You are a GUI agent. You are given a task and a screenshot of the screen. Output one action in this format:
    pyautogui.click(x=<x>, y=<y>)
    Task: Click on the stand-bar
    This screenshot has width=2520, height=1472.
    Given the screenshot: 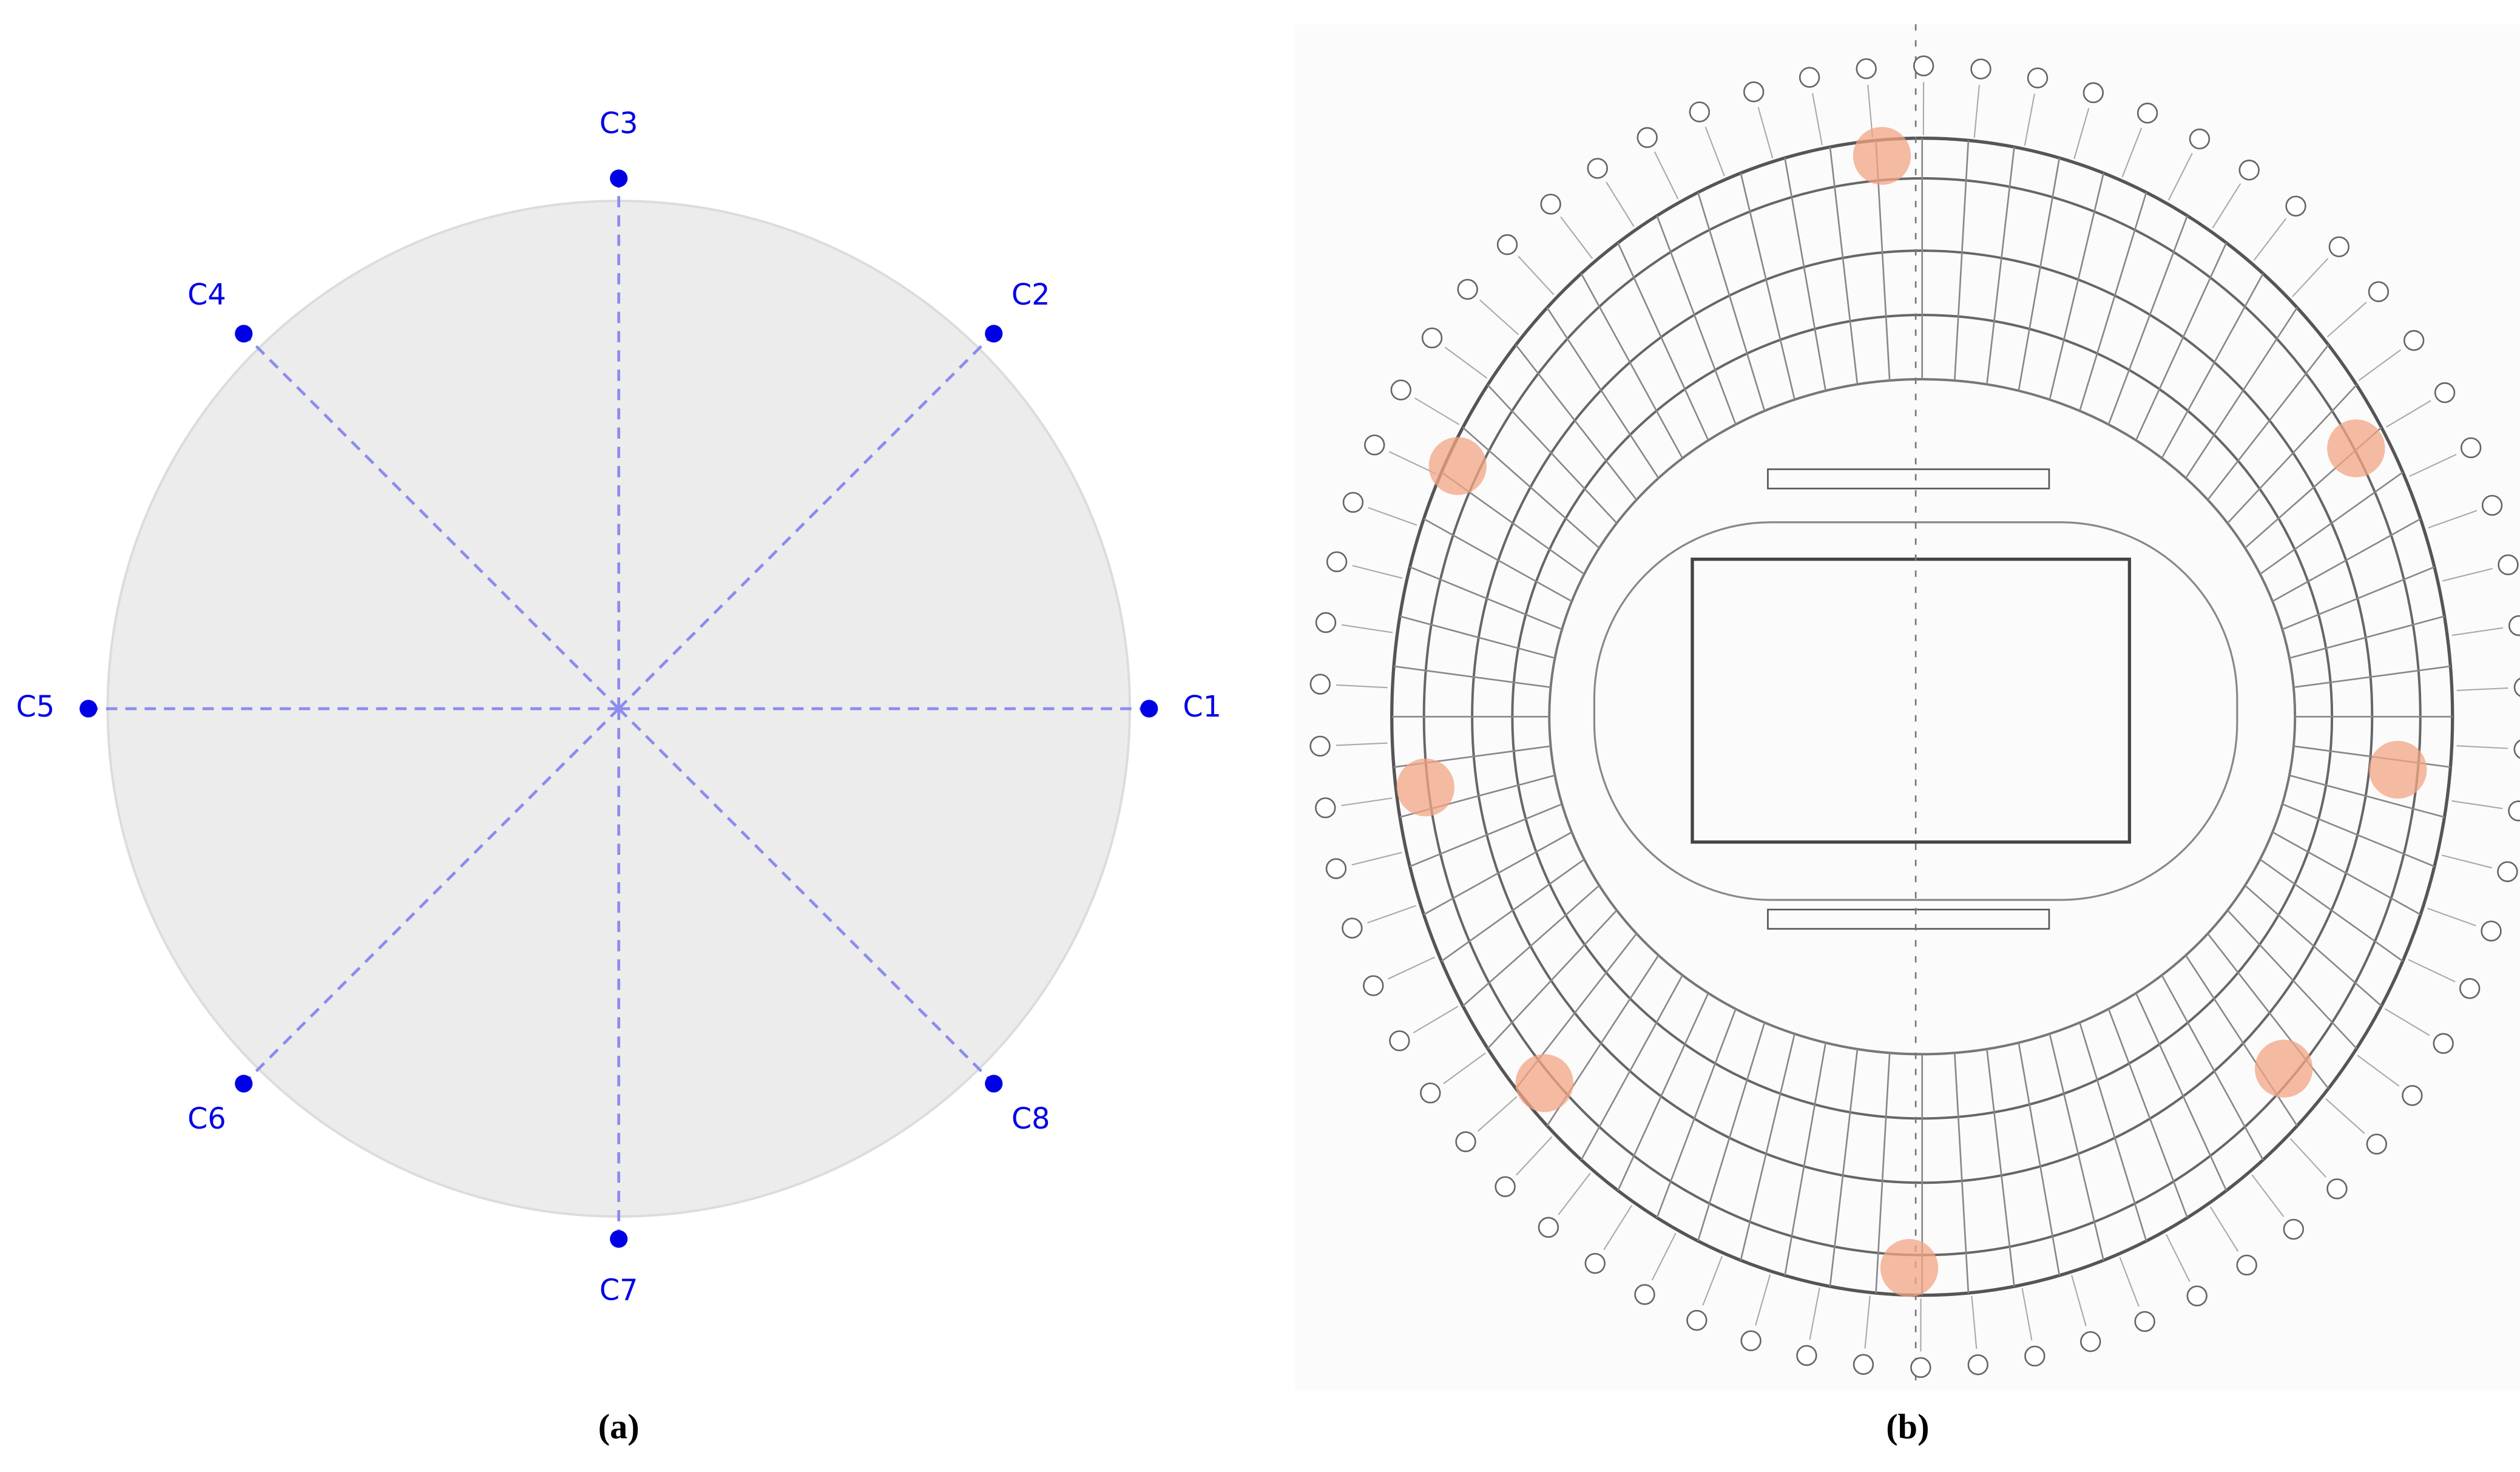 What is the action you would take?
    pyautogui.click(x=1908, y=479)
    